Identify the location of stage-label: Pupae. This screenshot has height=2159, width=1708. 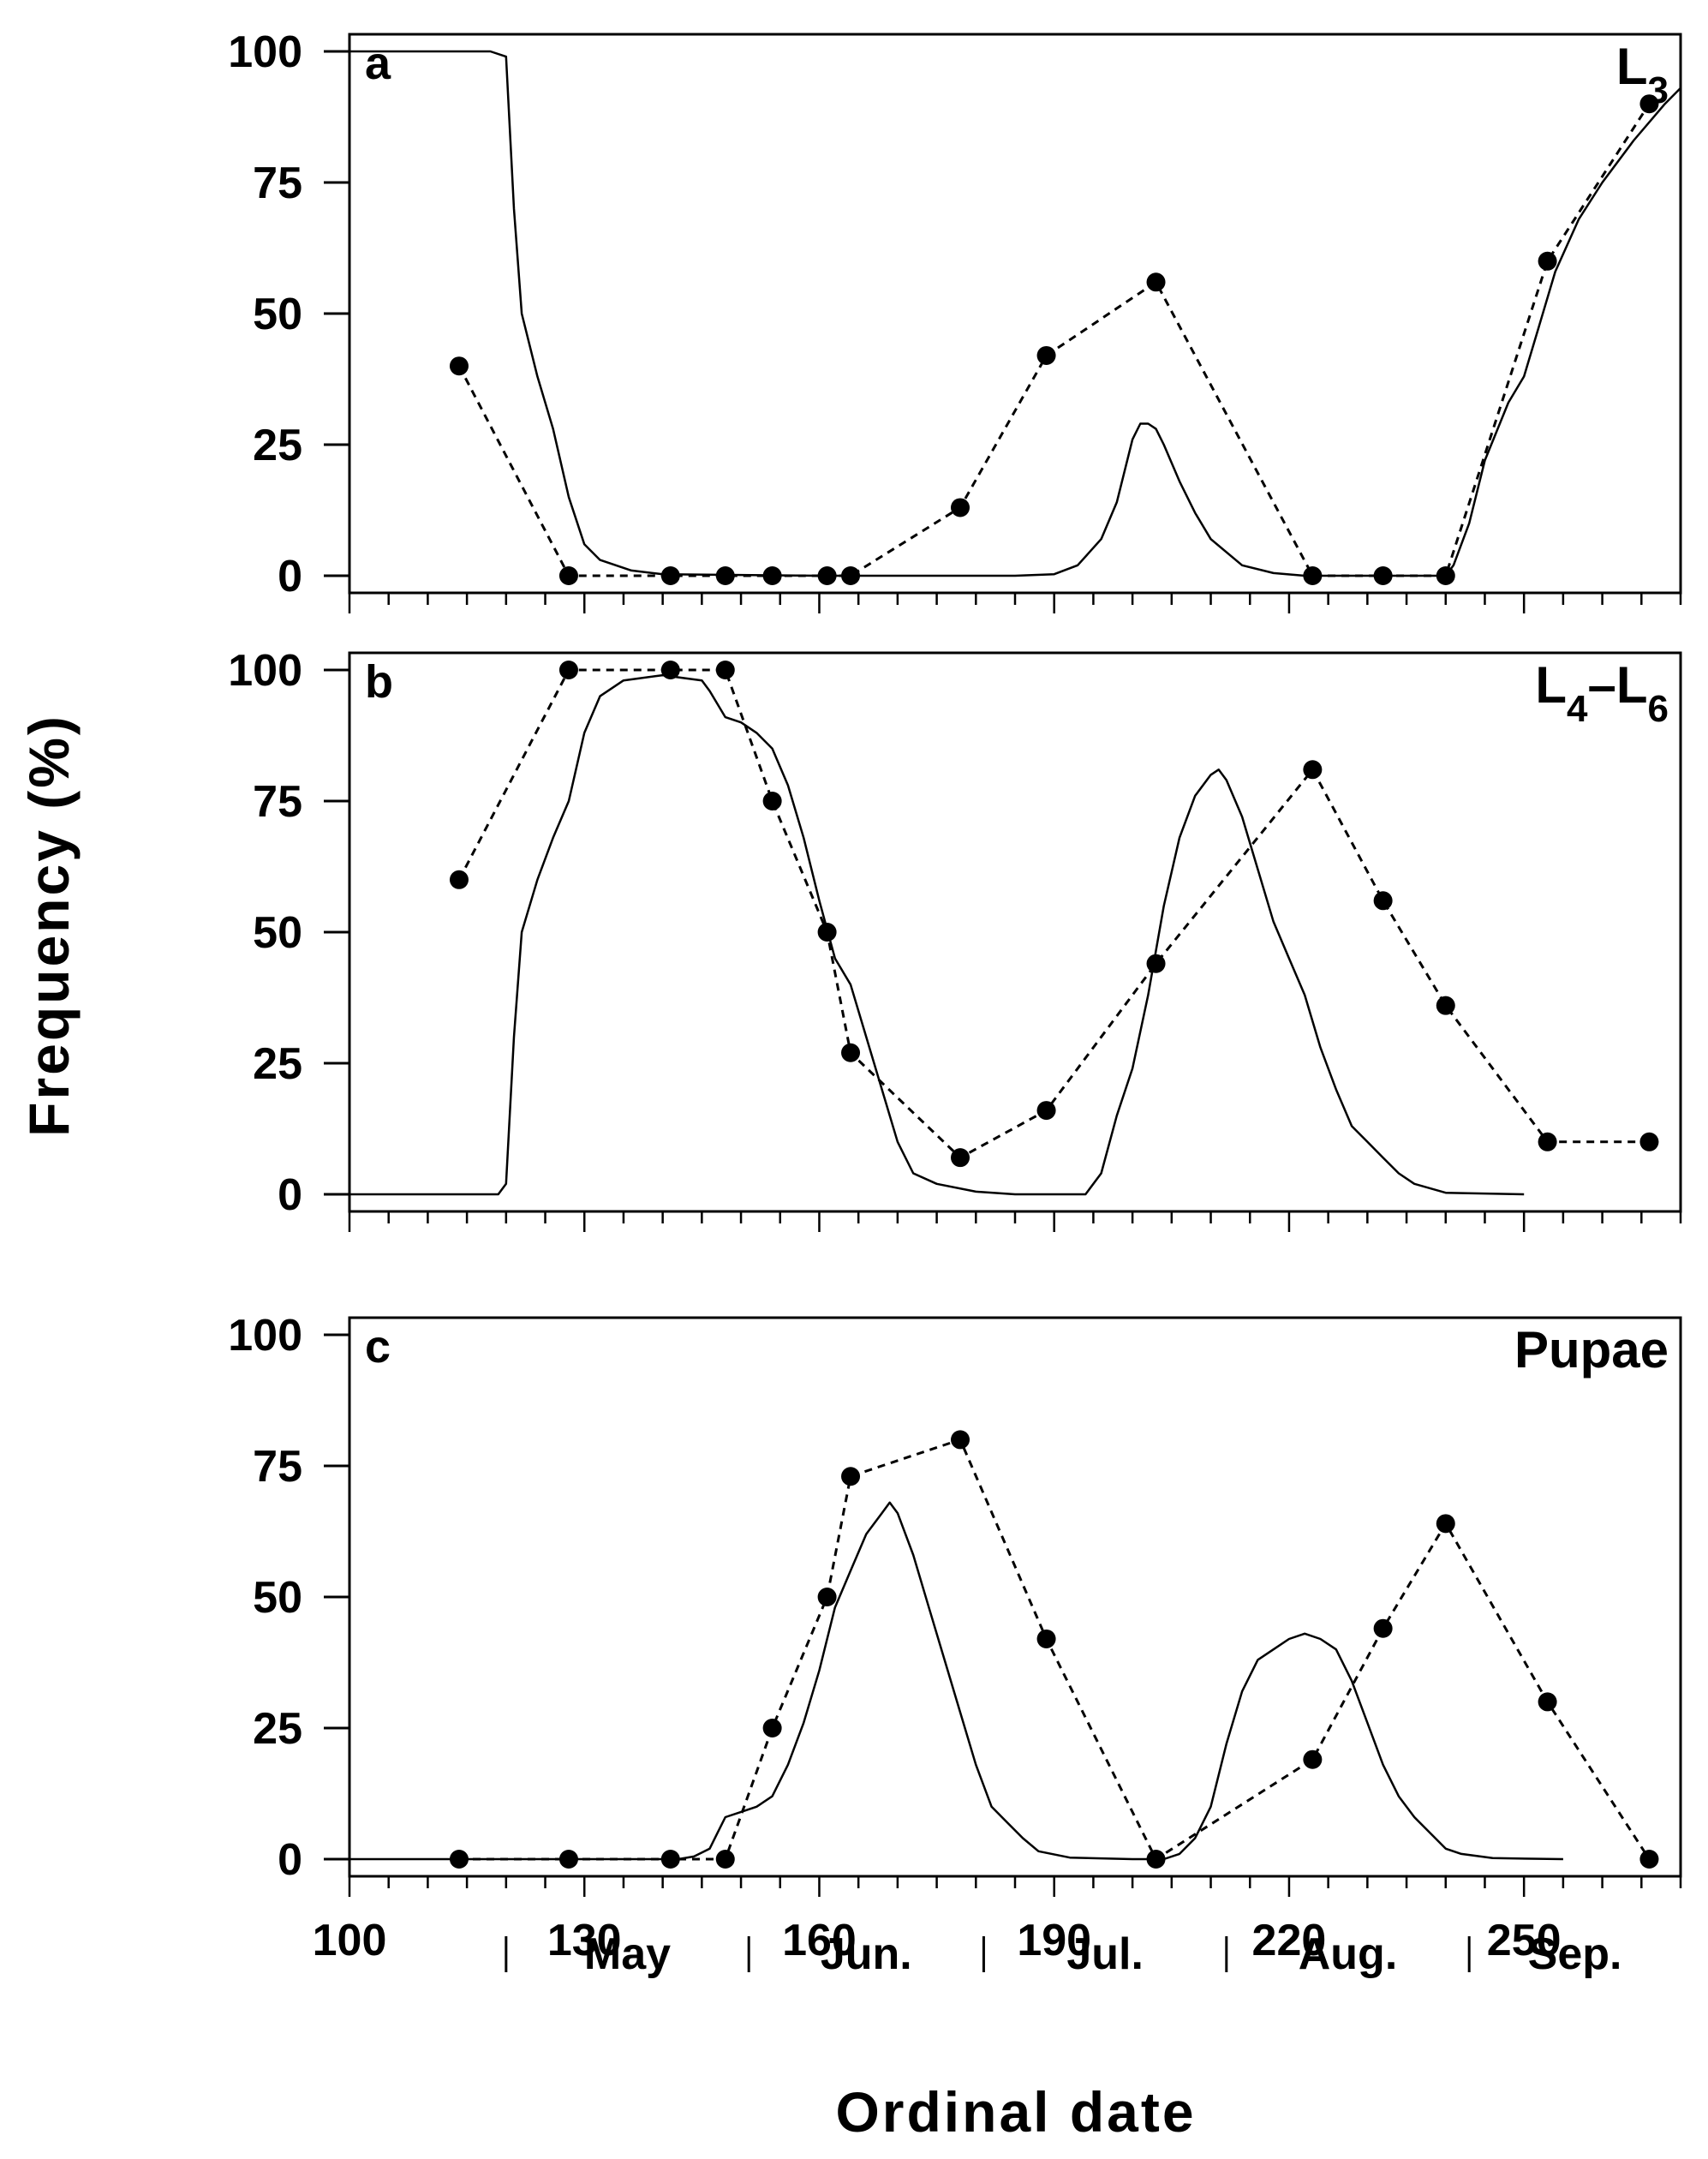
(1591, 1350).